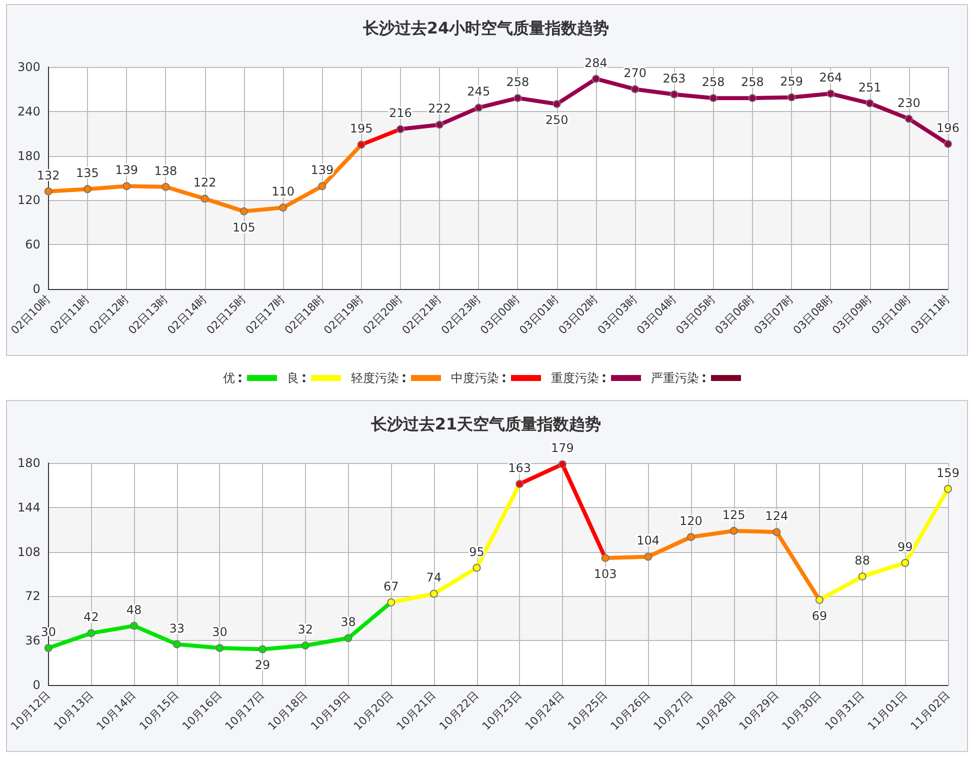  I want to click on data-label: 159, so click(948, 473).